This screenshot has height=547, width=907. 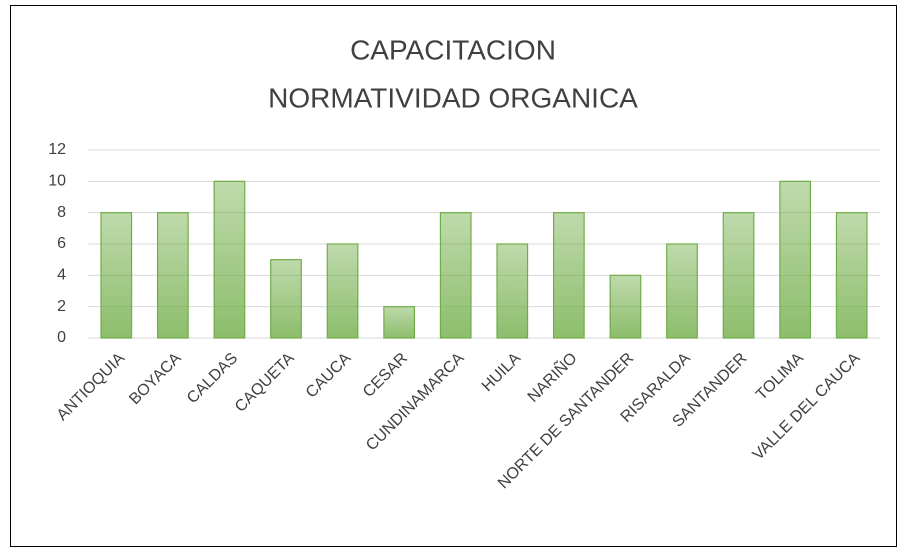 I want to click on y-tick-label: 8, so click(x=61, y=212).